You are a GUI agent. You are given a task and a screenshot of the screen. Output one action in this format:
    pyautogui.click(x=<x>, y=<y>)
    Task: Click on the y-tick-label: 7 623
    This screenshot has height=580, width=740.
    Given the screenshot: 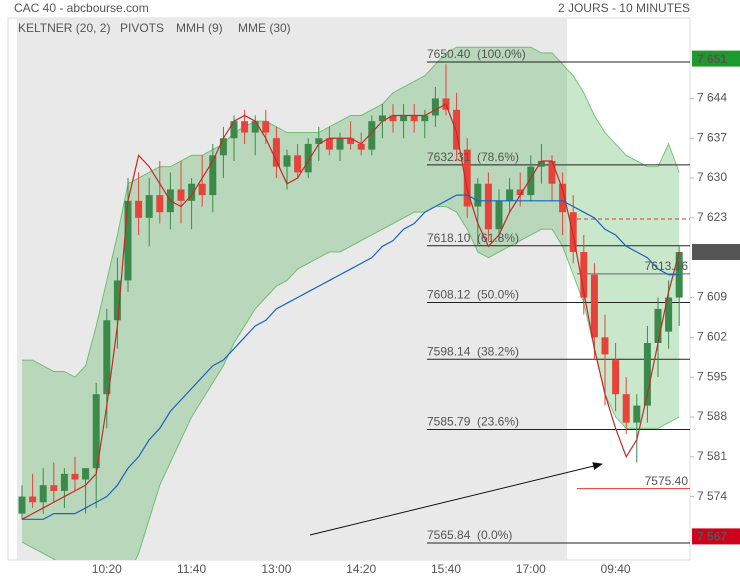 What is the action you would take?
    pyautogui.click(x=712, y=217)
    